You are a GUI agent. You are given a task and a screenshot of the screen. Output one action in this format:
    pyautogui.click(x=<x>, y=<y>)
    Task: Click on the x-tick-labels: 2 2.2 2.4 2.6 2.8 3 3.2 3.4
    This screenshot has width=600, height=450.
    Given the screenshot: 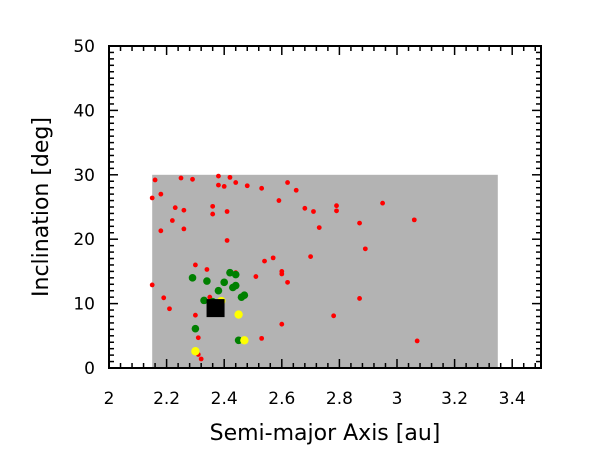 What is the action you would take?
    pyautogui.click(x=315, y=399)
    